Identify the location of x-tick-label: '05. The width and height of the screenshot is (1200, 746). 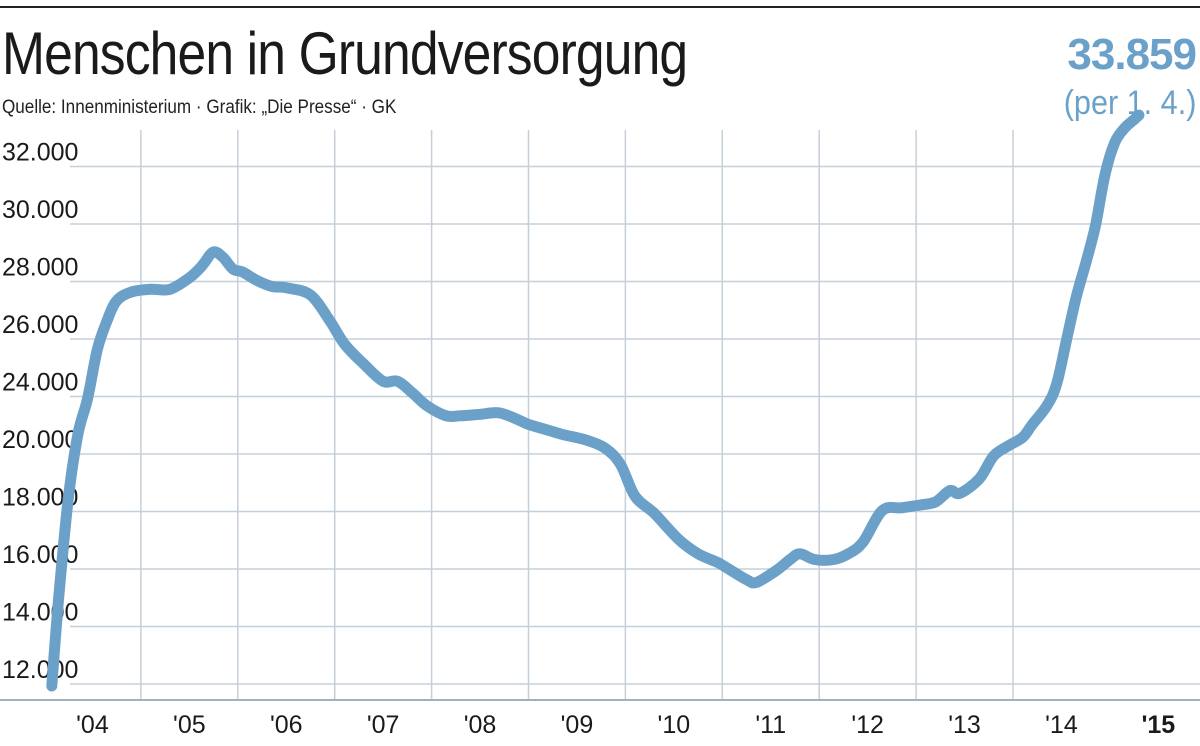
(189, 725).